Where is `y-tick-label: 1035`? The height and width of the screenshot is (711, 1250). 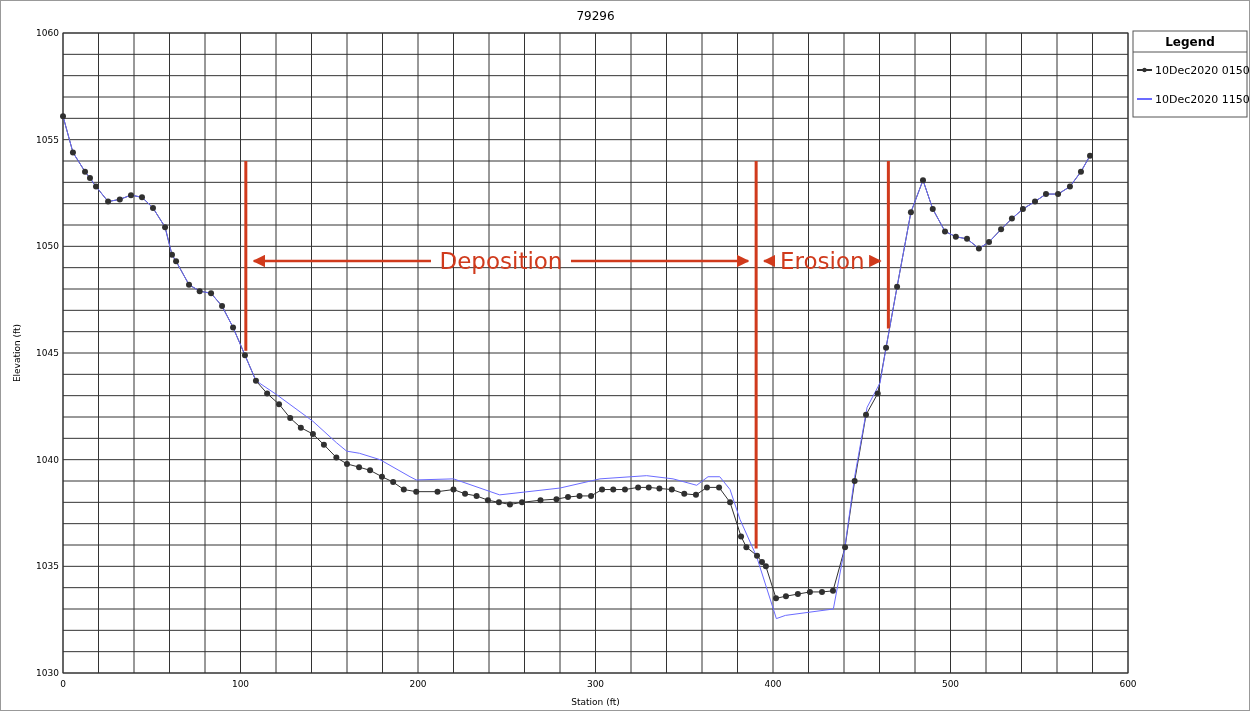 y-tick-label: 1035 is located at coordinates (47, 566).